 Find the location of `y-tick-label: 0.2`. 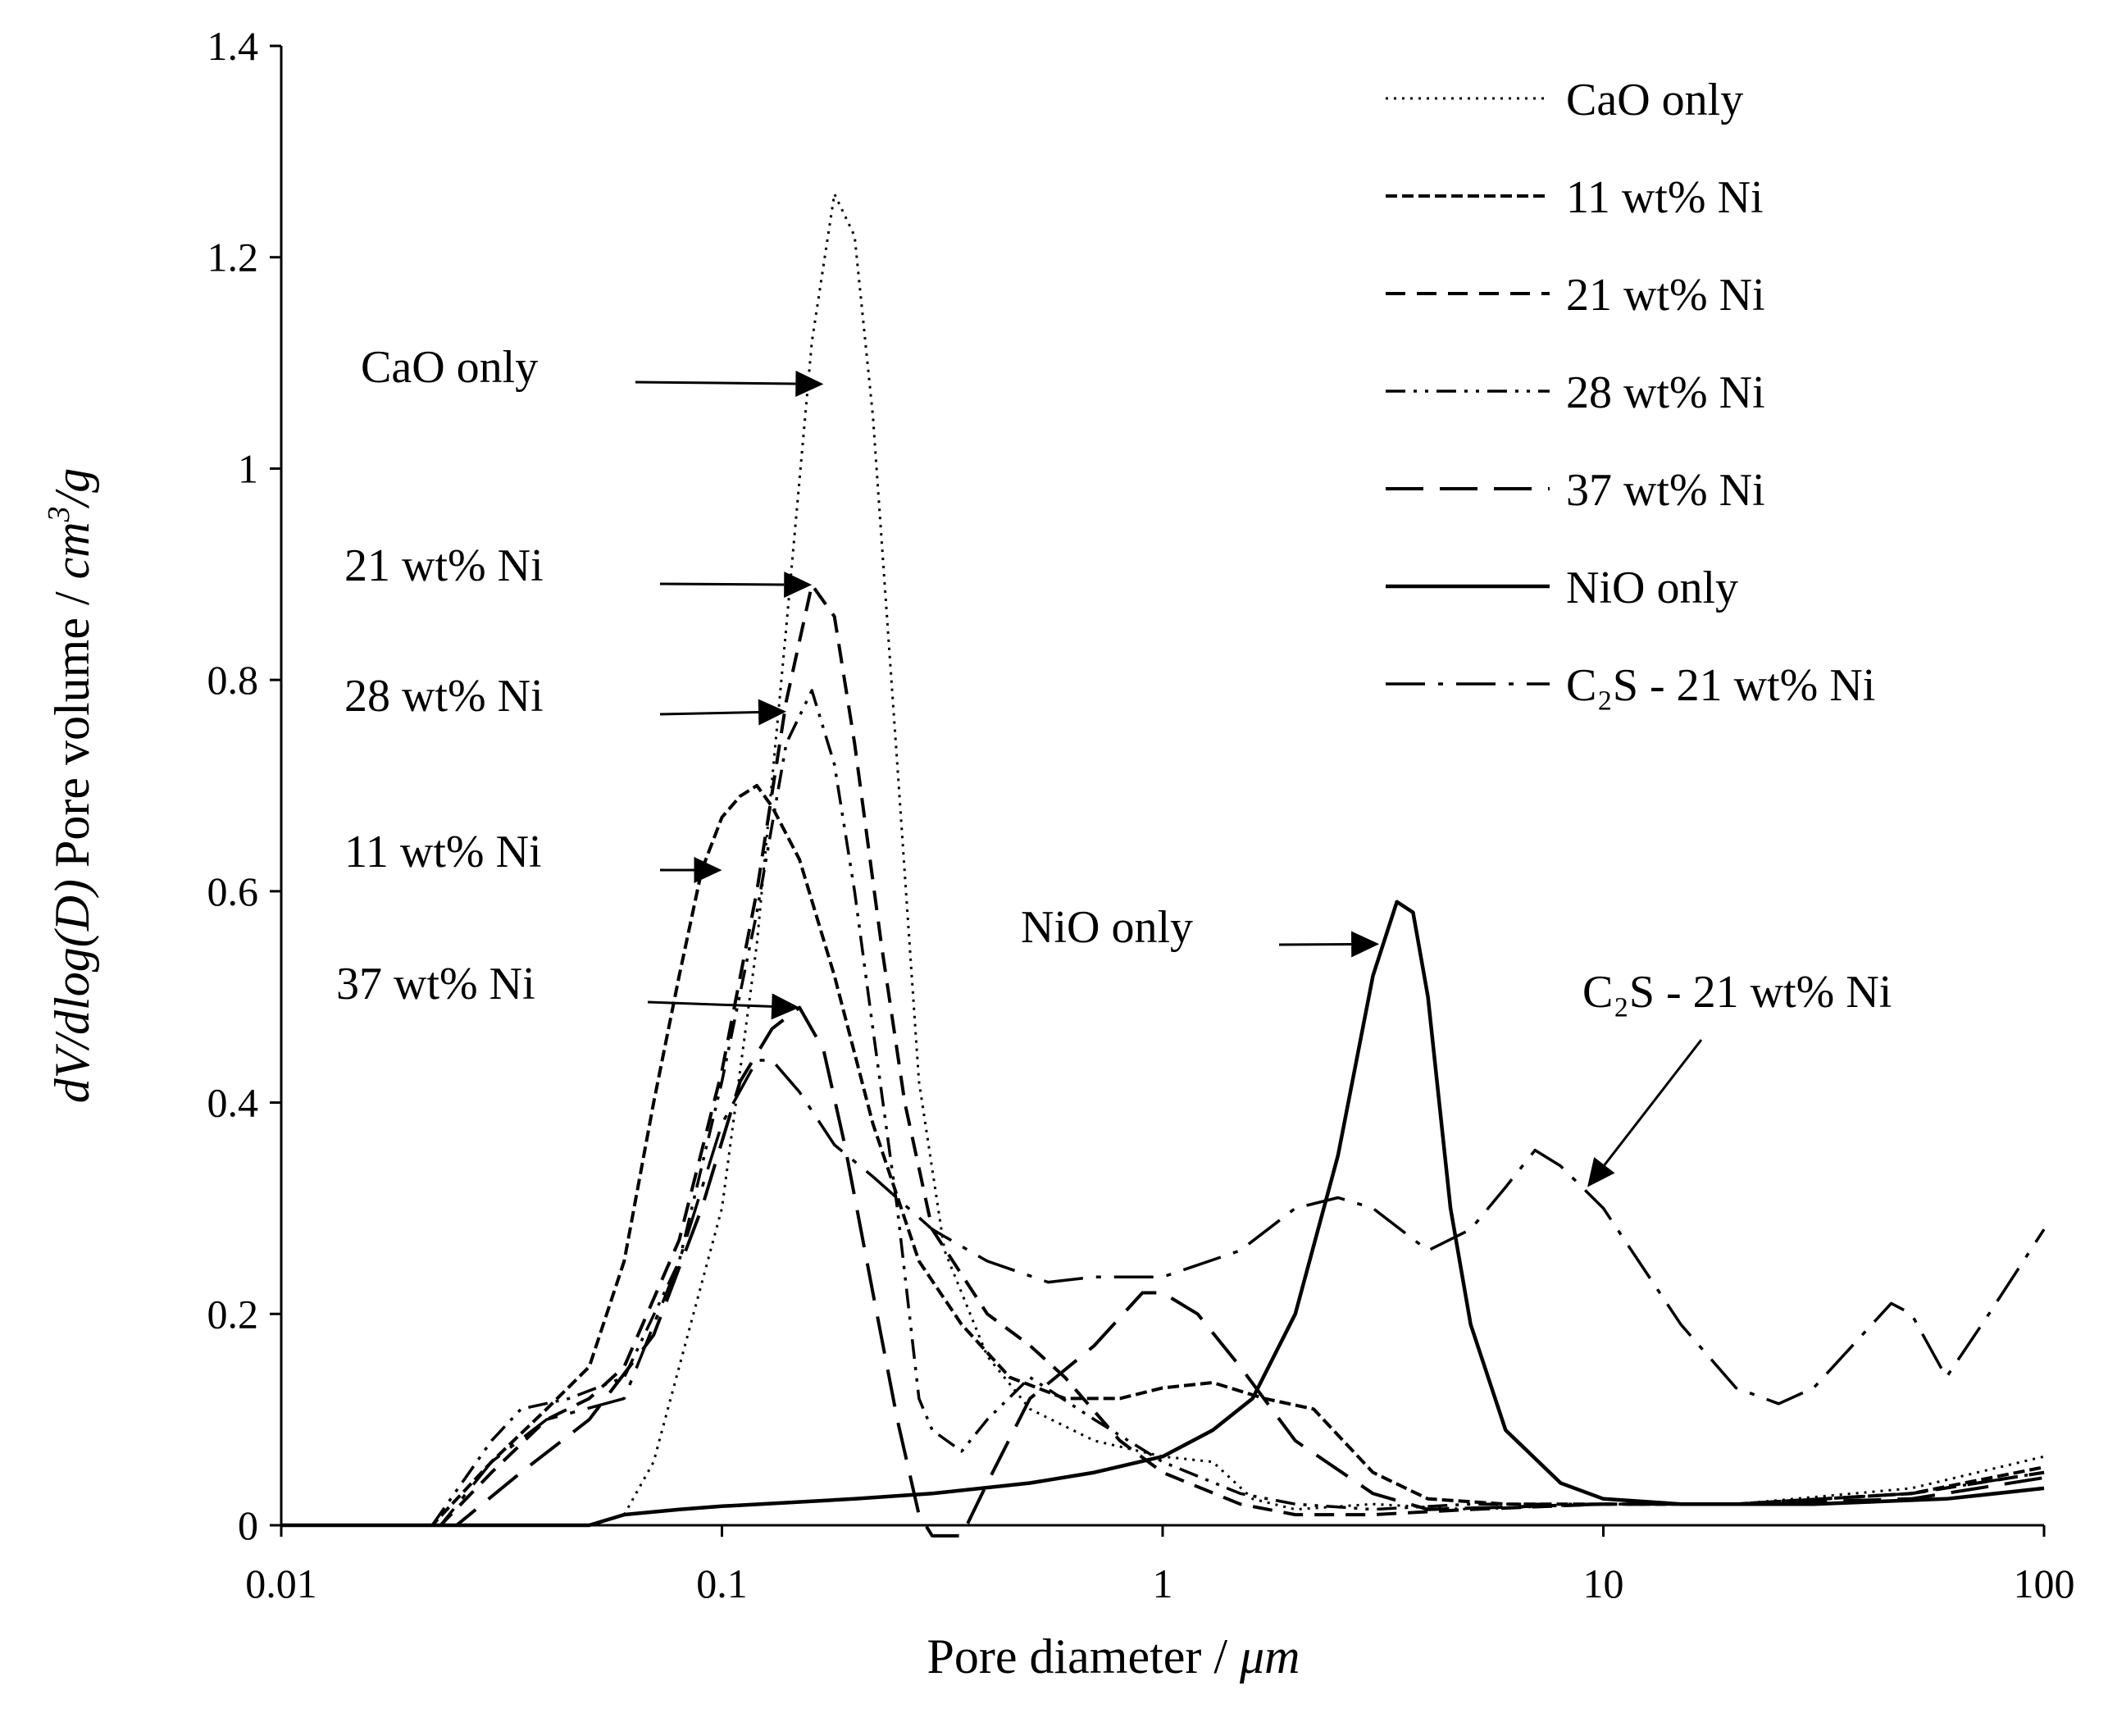

y-tick-label: 0.2 is located at coordinates (233, 1314).